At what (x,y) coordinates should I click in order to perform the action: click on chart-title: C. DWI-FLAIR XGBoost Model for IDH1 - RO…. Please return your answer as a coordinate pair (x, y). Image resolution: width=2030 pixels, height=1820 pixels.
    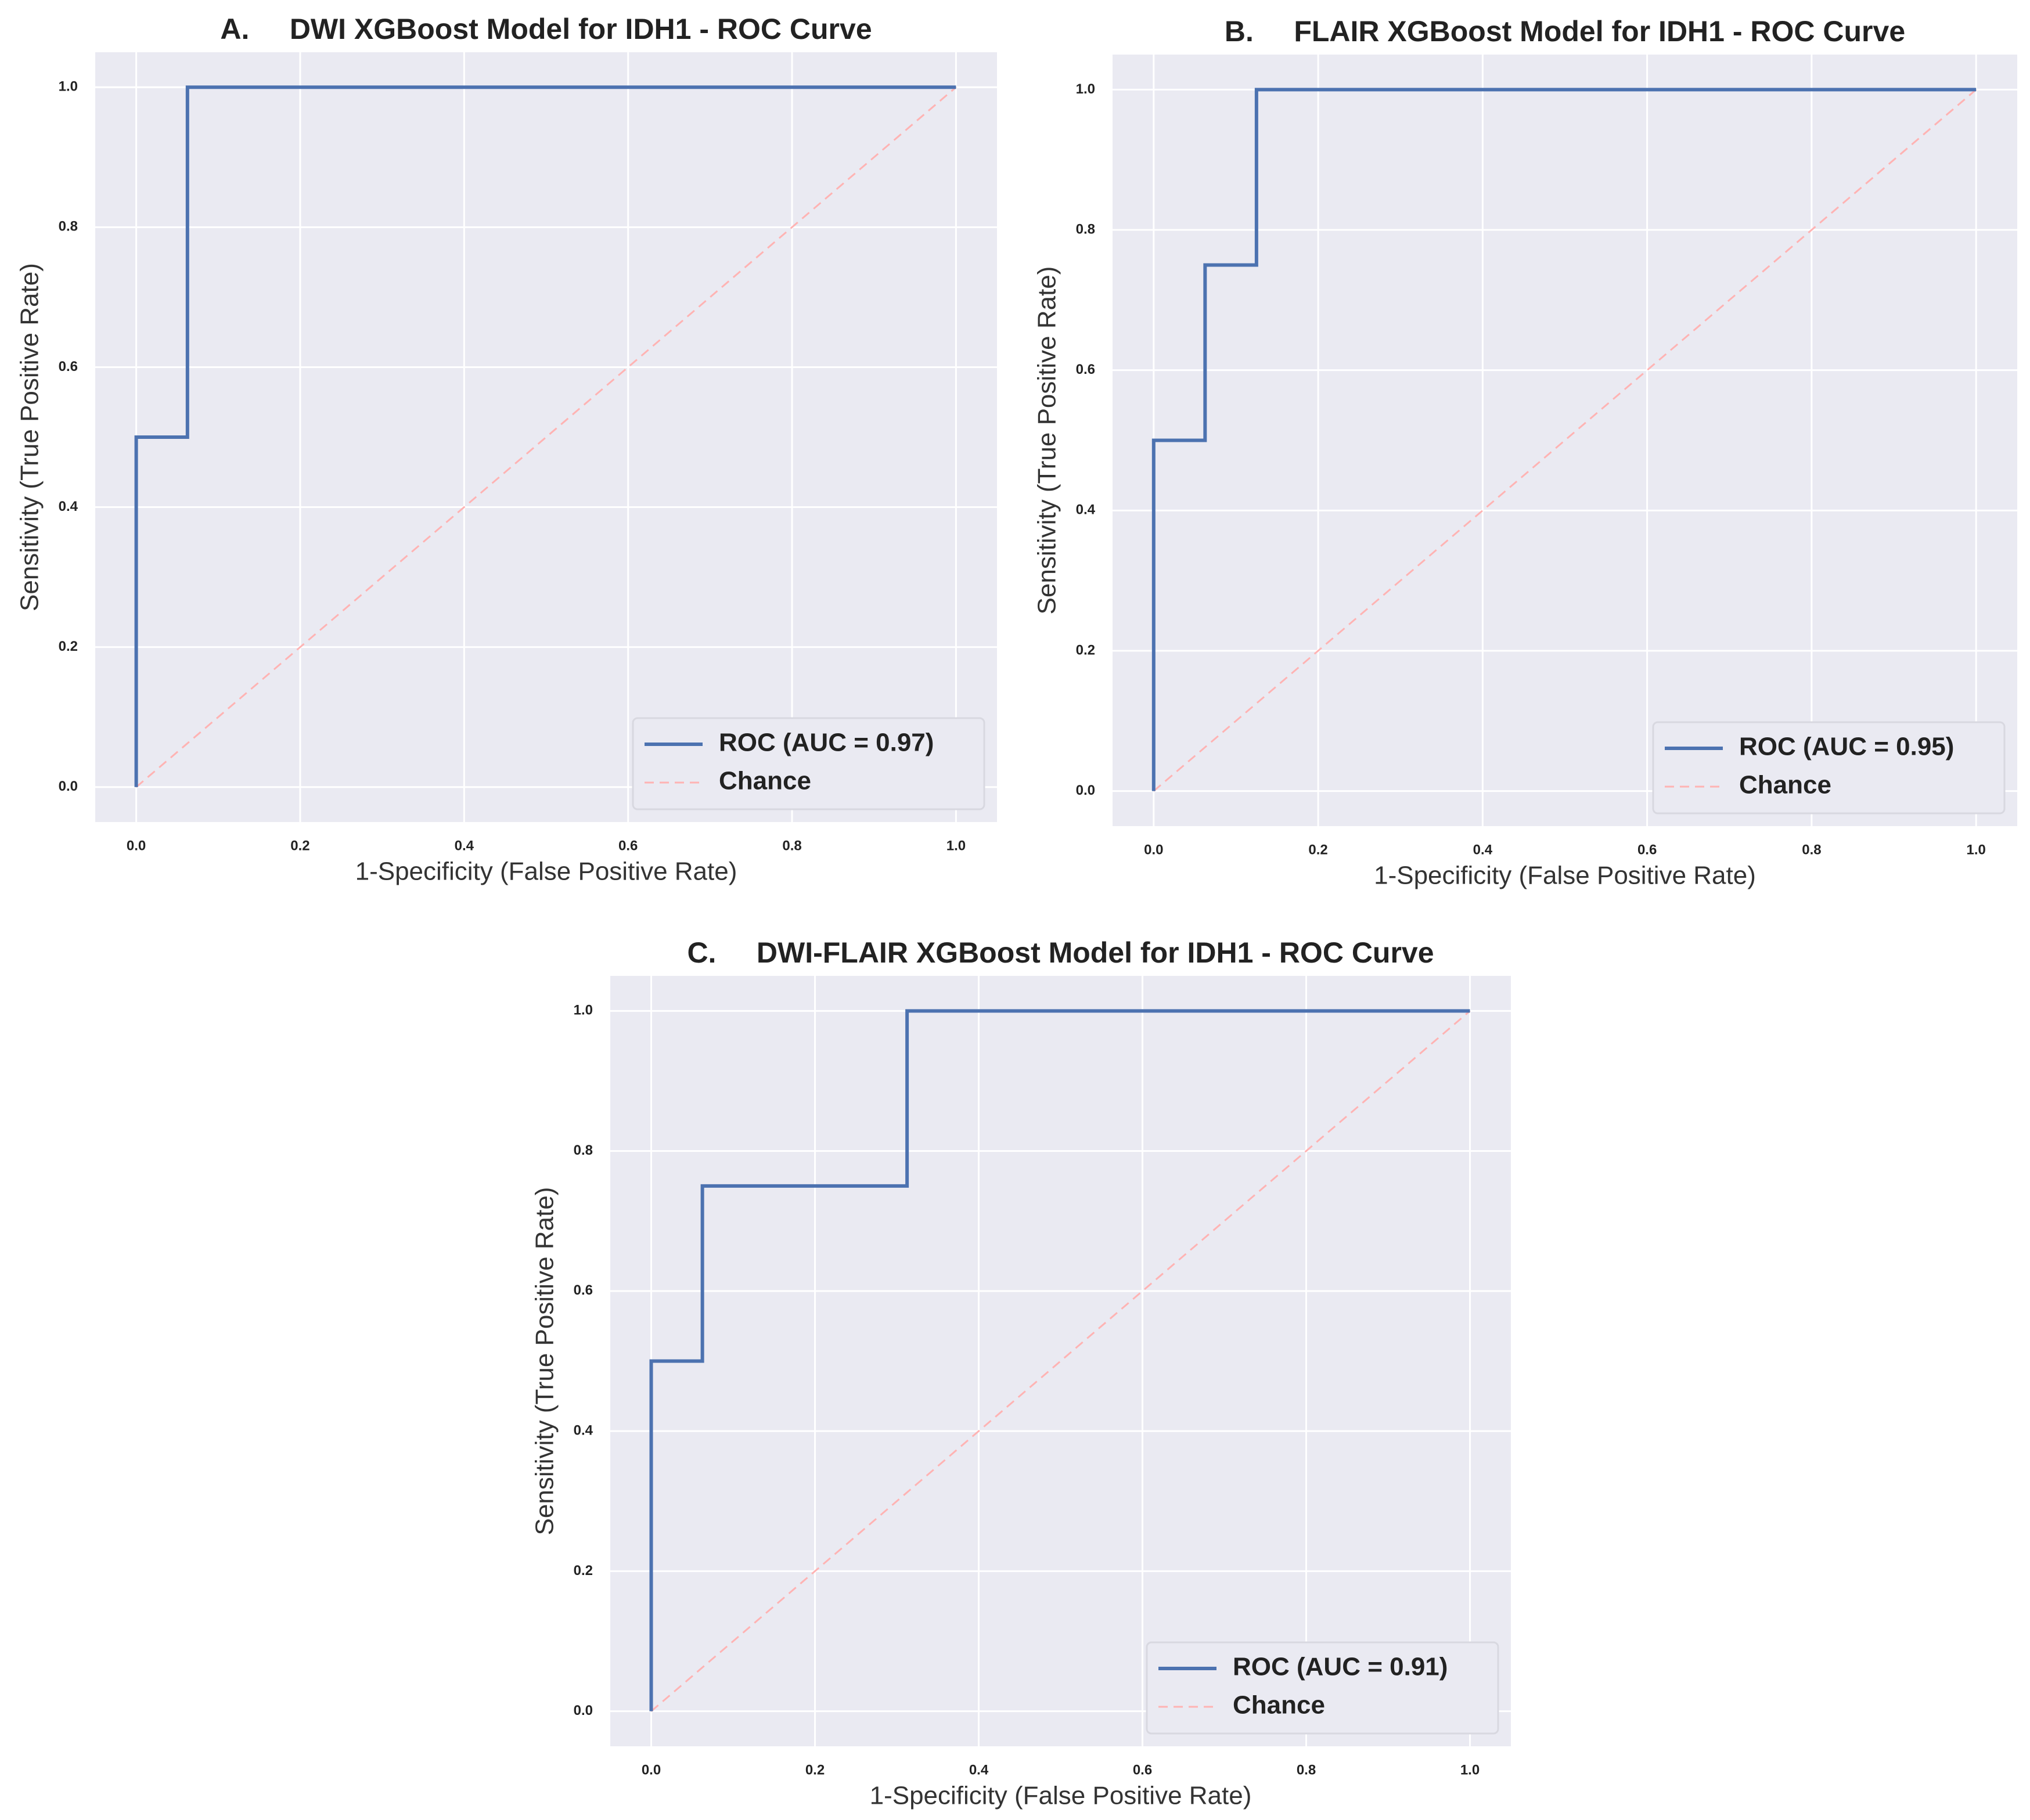
    Looking at the image, I should click on (1060, 952).